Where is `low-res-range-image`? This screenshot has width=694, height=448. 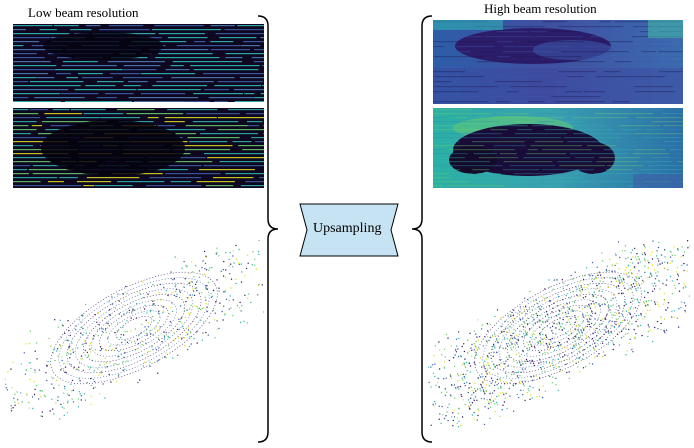 low-res-range-image is located at coordinates (138, 63).